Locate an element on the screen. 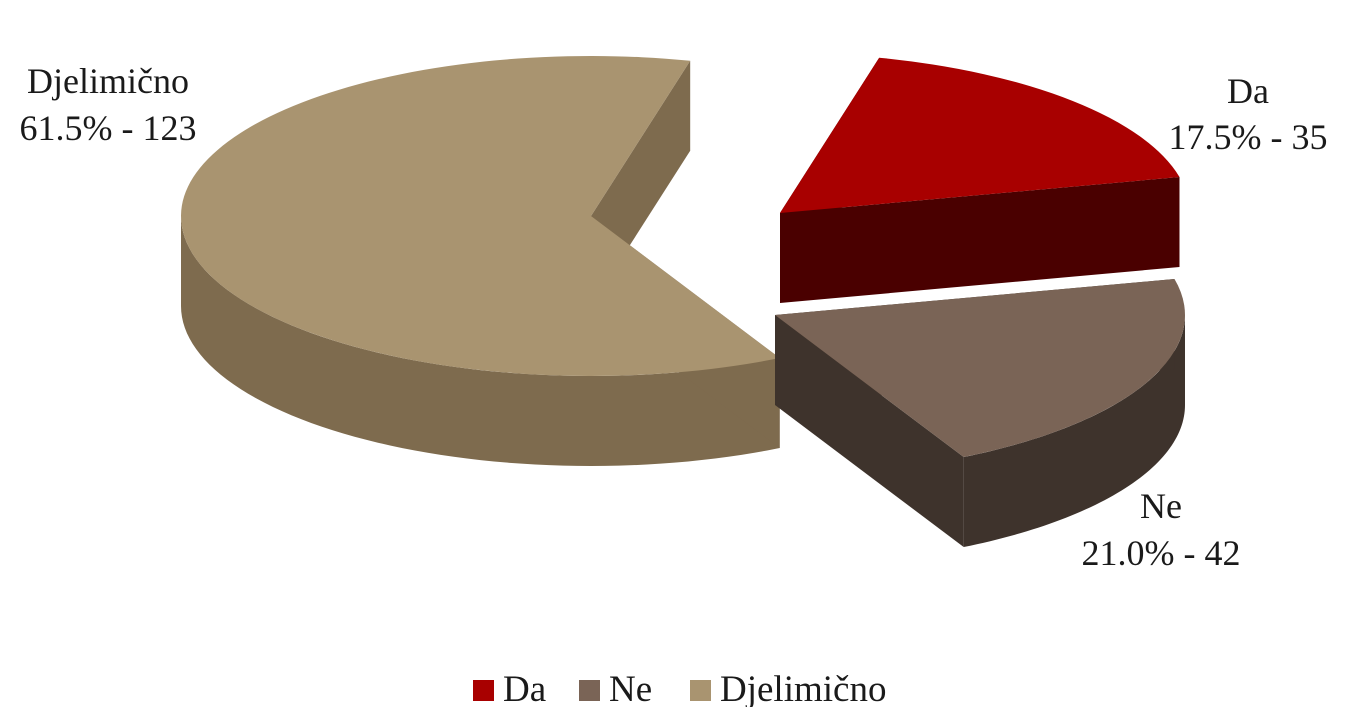 Image resolution: width=1351 pixels, height=707 pixels. data-label-name-djelimicno: Djelimično is located at coordinates (108, 81).